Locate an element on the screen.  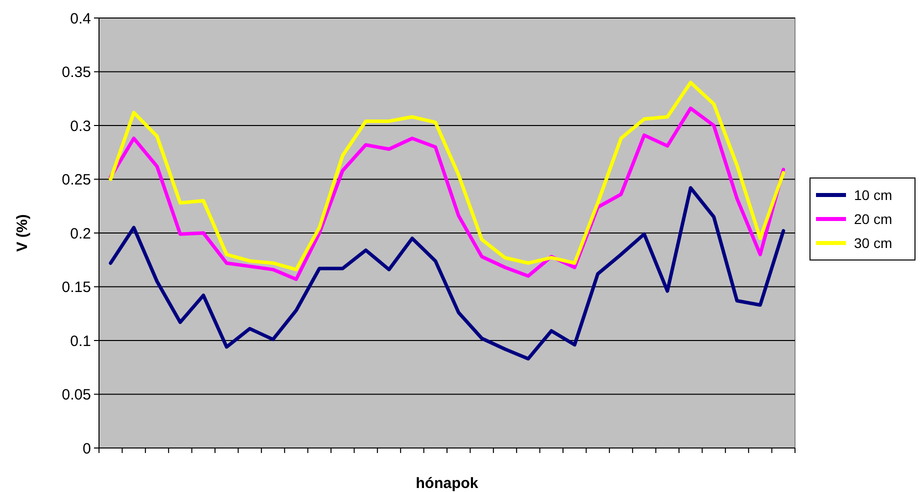
y-tick-label: 0.4 is located at coordinates (80, 19).